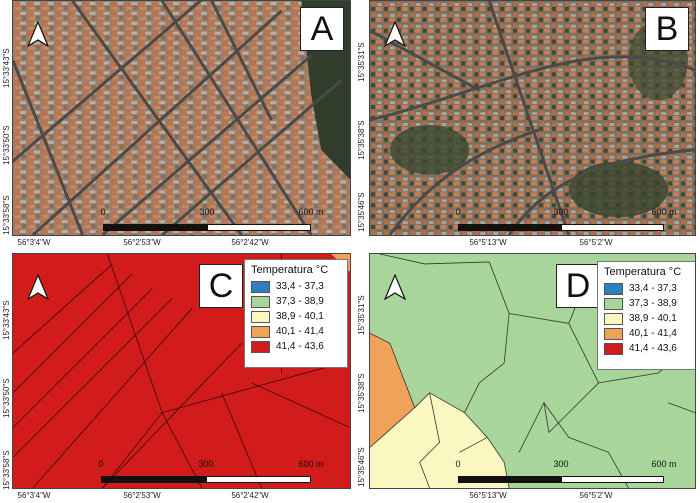 This screenshot has height=503, width=700. What do you see at coordinates (667, 29) in the screenshot?
I see `panel-letter: B` at bounding box center [667, 29].